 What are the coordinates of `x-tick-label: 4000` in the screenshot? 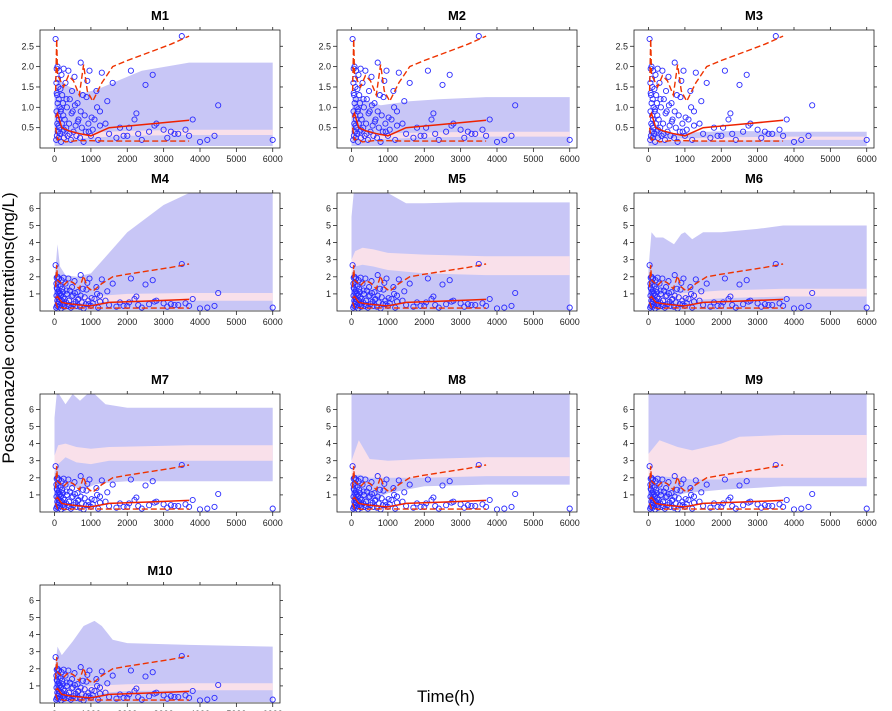 It's located at (200, 322).